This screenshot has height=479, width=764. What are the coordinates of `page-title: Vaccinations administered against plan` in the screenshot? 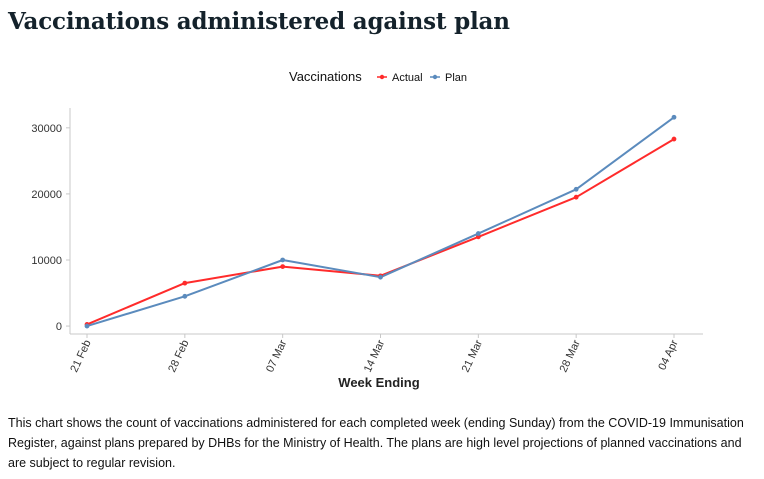 It's located at (259, 21).